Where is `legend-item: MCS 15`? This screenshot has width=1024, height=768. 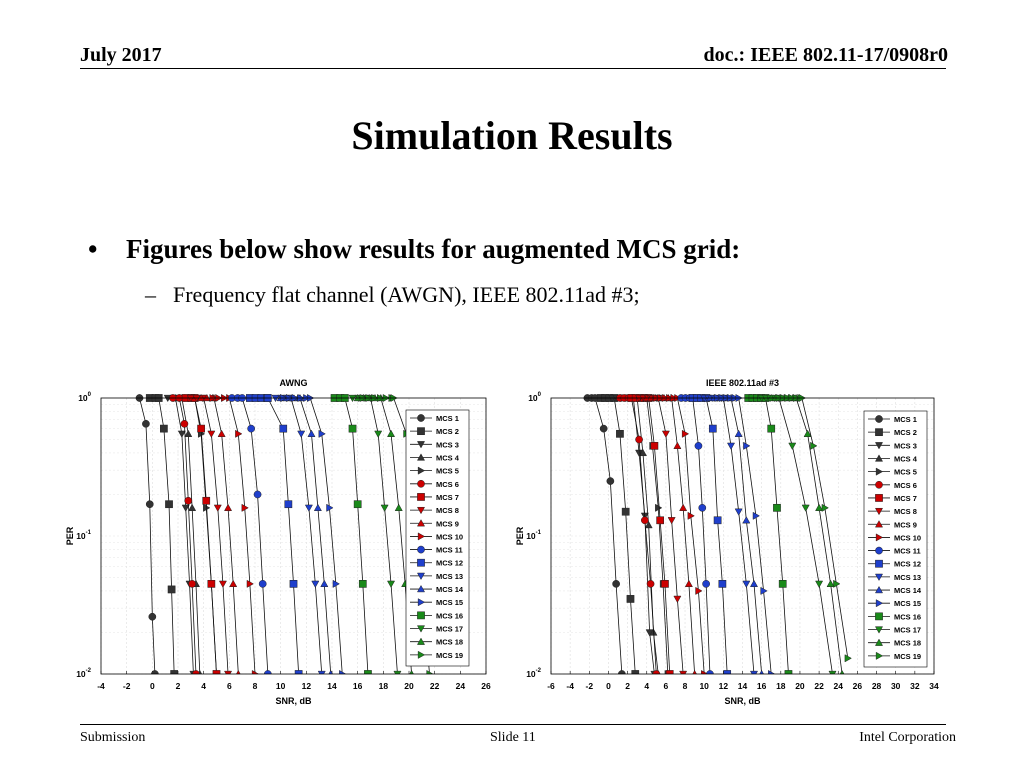
legend-item: MCS 15 is located at coordinates (436, 602).